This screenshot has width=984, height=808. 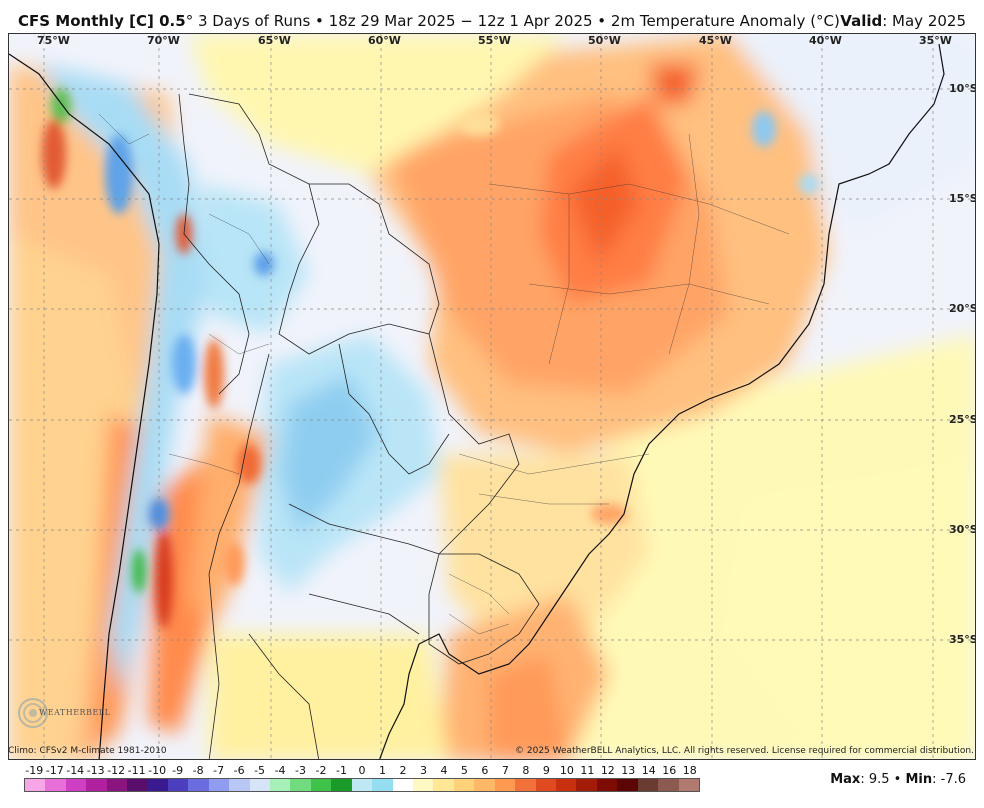 What do you see at coordinates (464, 770) in the screenshot?
I see `colorbar-tick-label: 5` at bounding box center [464, 770].